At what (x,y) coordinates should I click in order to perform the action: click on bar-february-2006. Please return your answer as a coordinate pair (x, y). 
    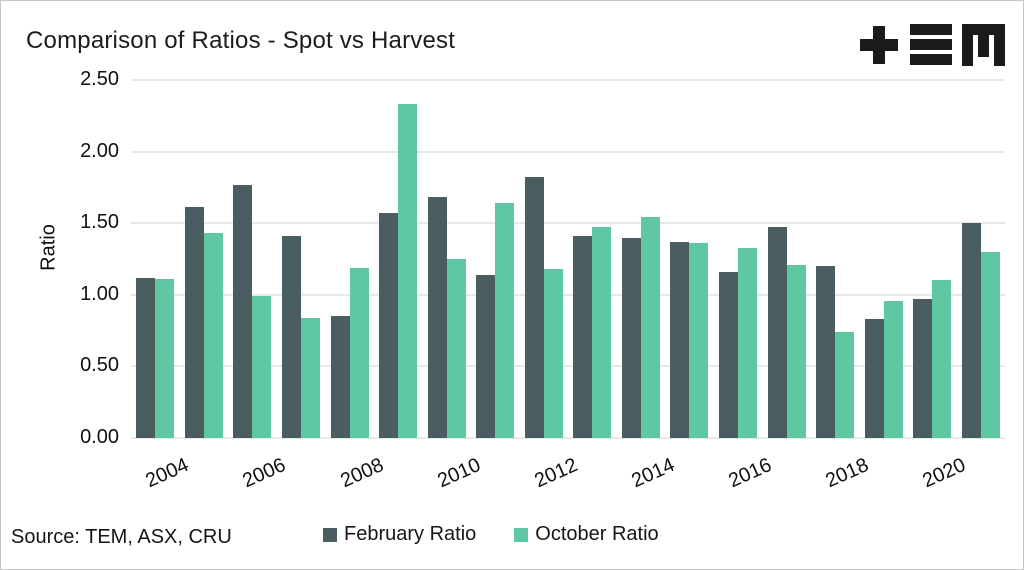
    Looking at the image, I should click on (243, 311).